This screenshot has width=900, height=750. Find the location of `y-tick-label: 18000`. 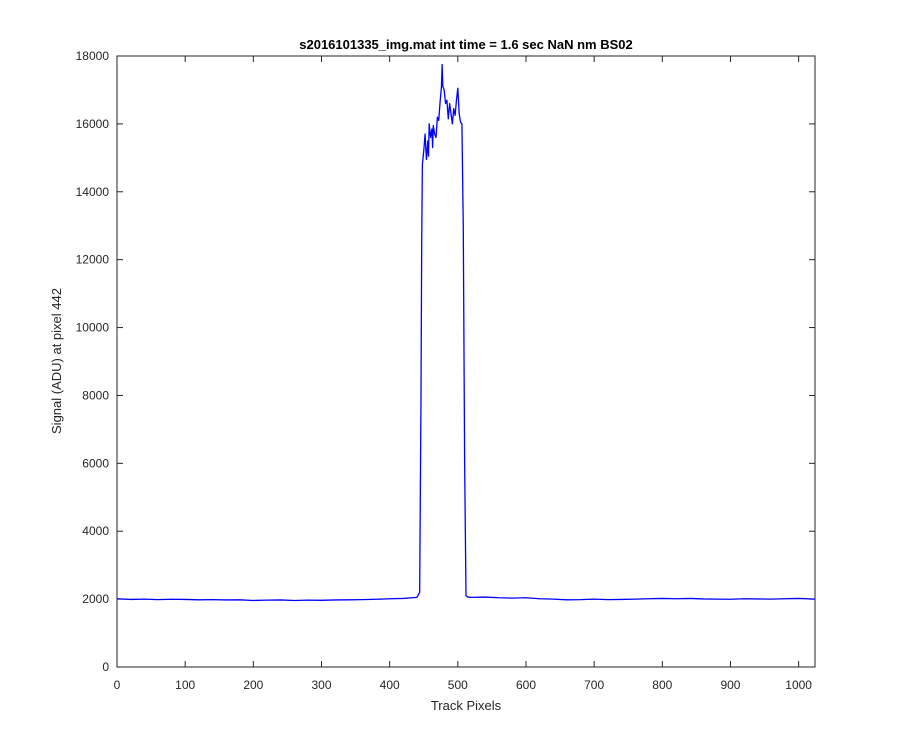

y-tick-label: 18000 is located at coordinates (93, 56).